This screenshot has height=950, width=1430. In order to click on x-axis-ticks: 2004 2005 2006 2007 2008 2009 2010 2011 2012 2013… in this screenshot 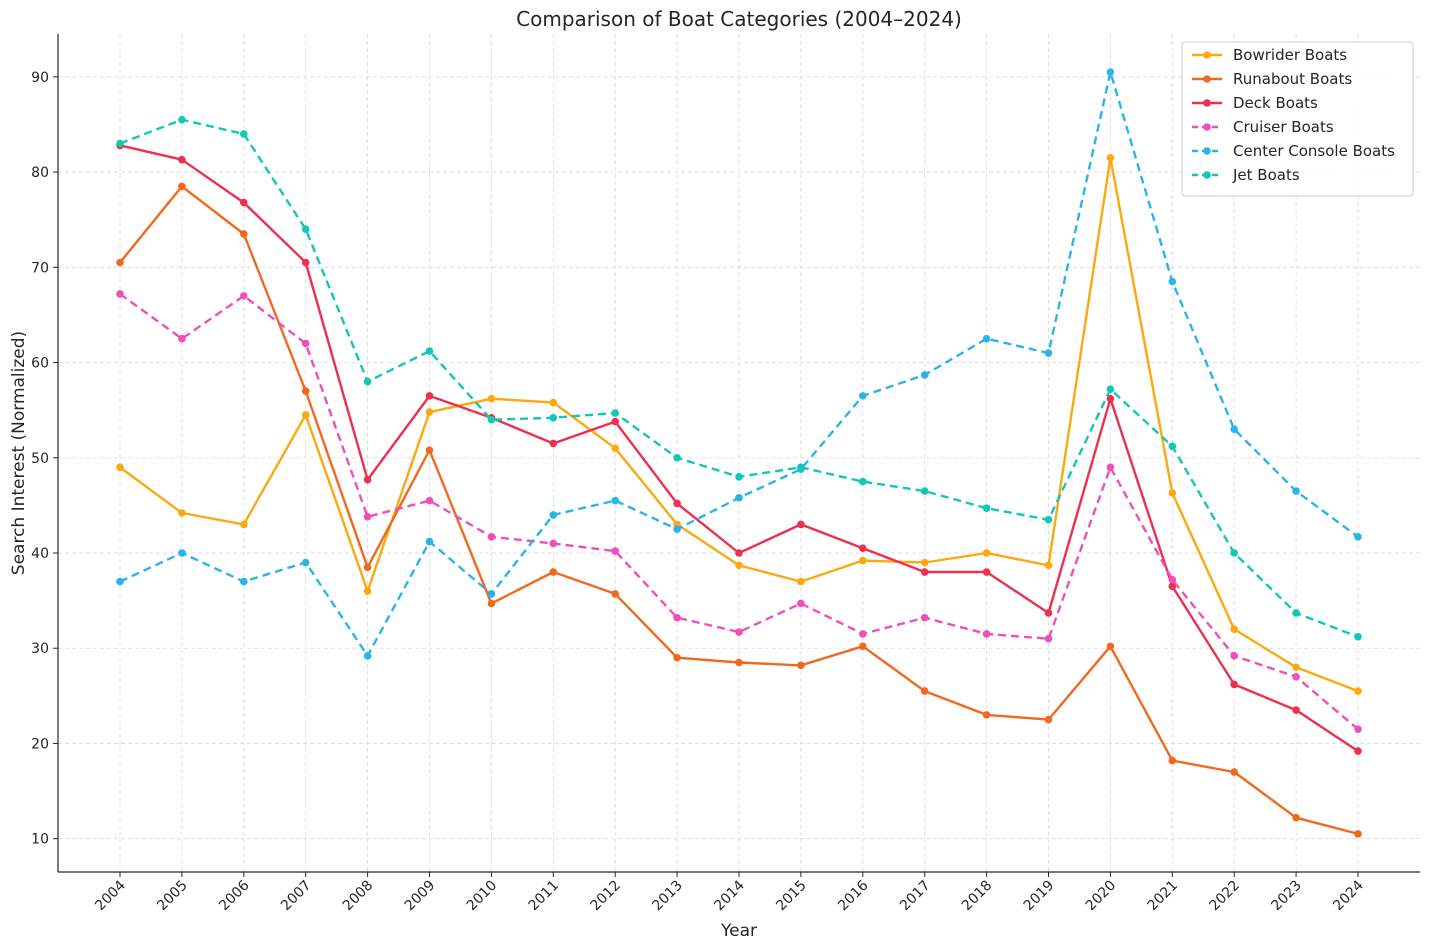, I will do `click(729, 893)`.